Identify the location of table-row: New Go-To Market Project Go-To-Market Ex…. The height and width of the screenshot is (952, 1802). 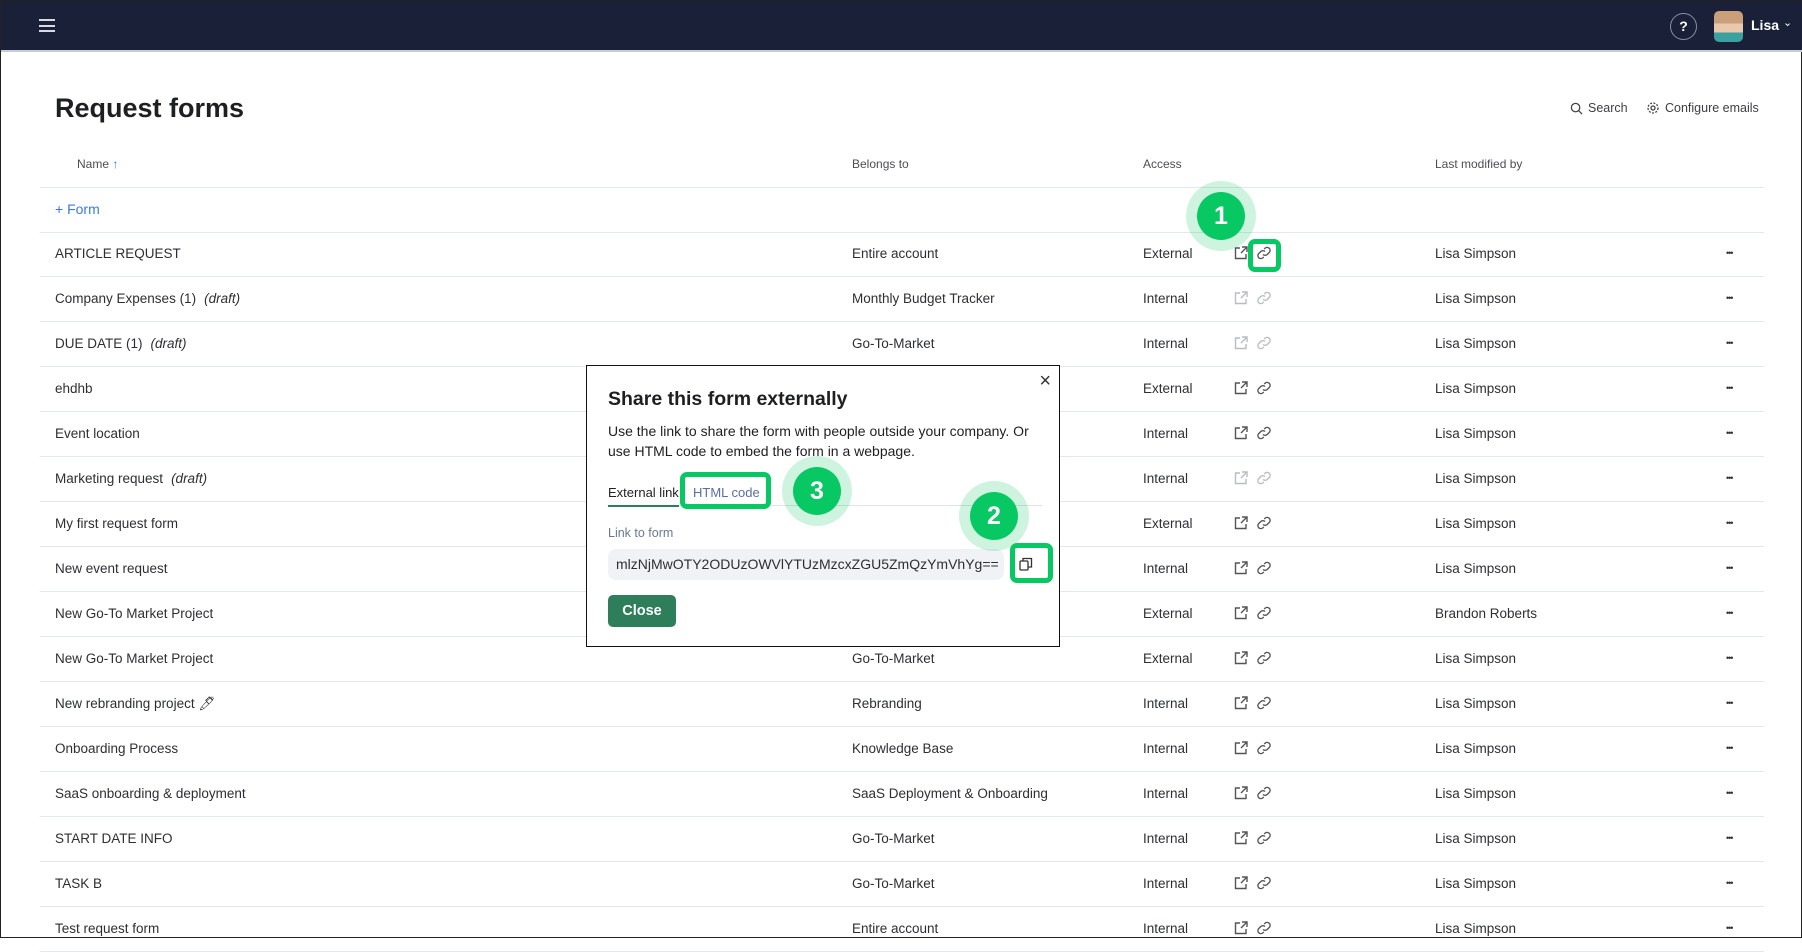
(902, 659).